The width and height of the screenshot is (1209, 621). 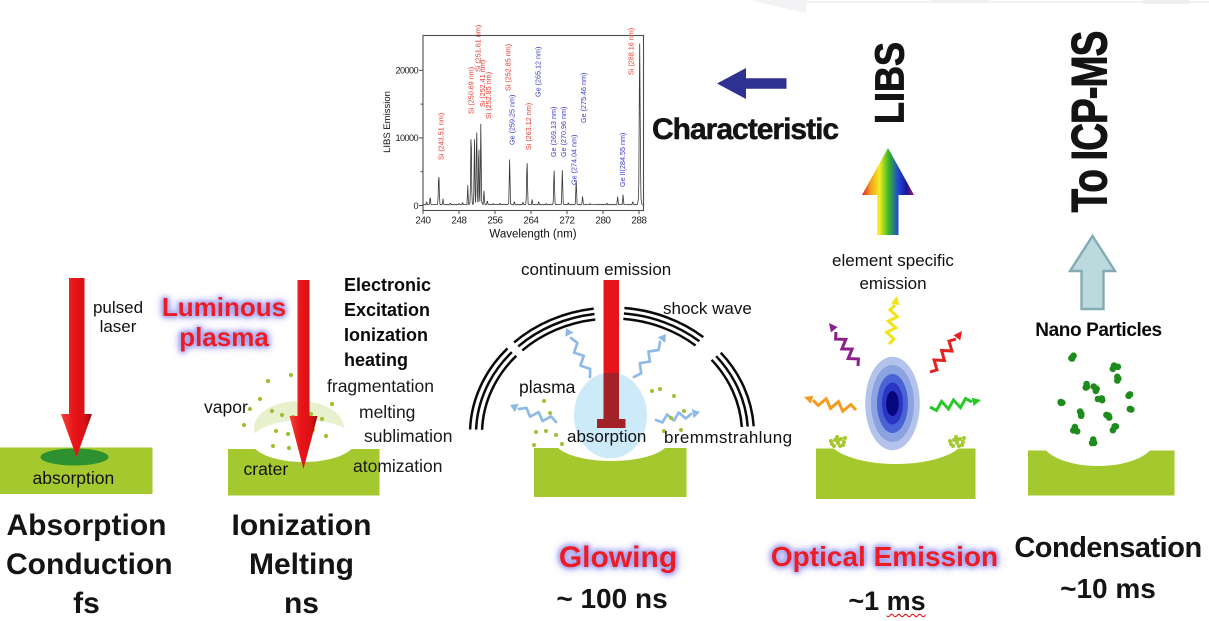 What do you see at coordinates (603, 221) in the screenshot?
I see `svg-text: 280` at bounding box center [603, 221].